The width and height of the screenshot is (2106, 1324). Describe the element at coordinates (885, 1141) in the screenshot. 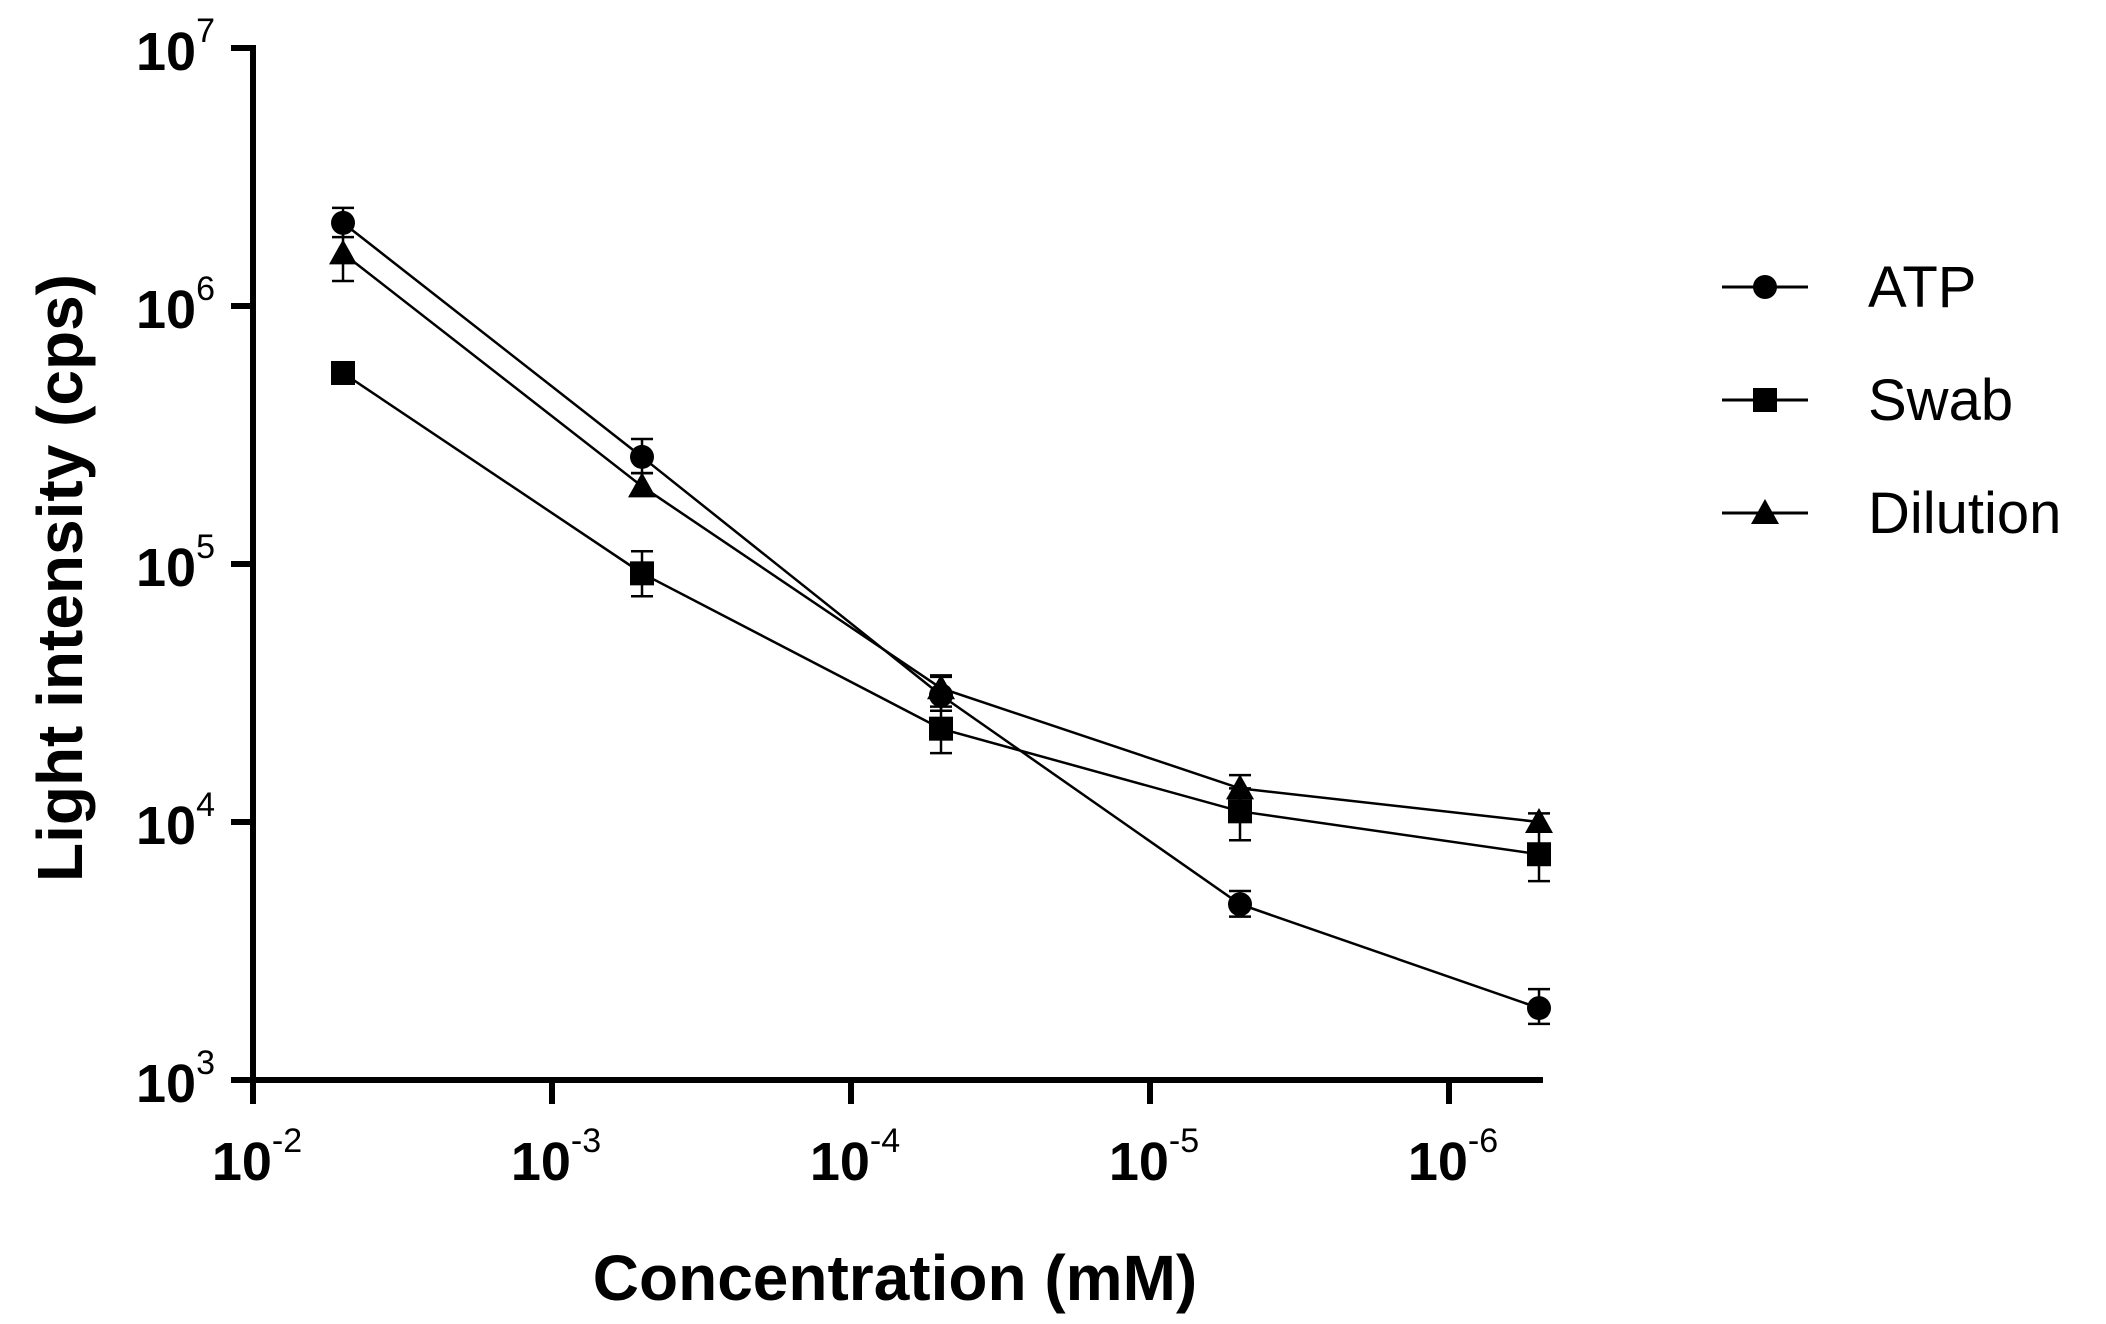

I see `x-tick-exponent: -4` at that location.